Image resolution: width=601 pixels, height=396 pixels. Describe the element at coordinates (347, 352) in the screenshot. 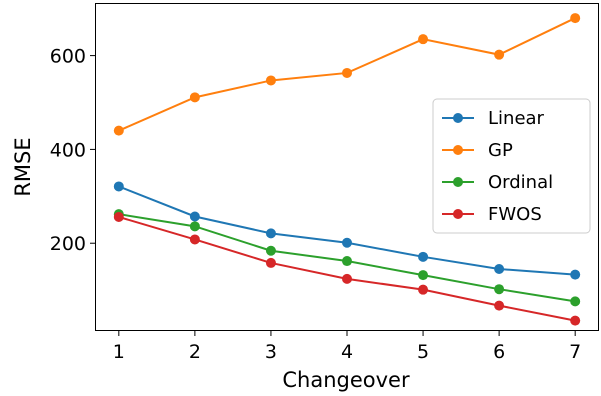

I see `x-tick-label: 4` at that location.